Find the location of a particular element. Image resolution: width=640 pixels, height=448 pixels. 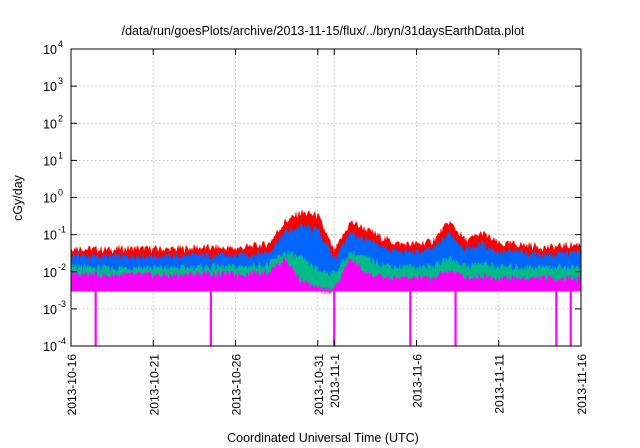

x-tick-label: 2013-11-6 is located at coordinates (417, 381).